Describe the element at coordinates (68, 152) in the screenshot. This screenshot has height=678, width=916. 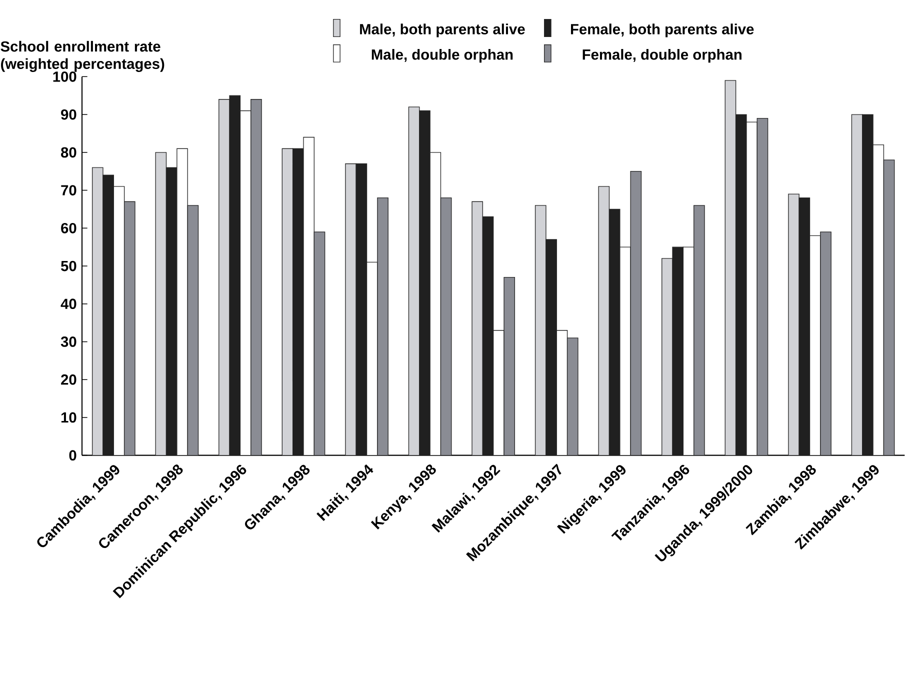
I see `y-tick-label: 80` at that location.